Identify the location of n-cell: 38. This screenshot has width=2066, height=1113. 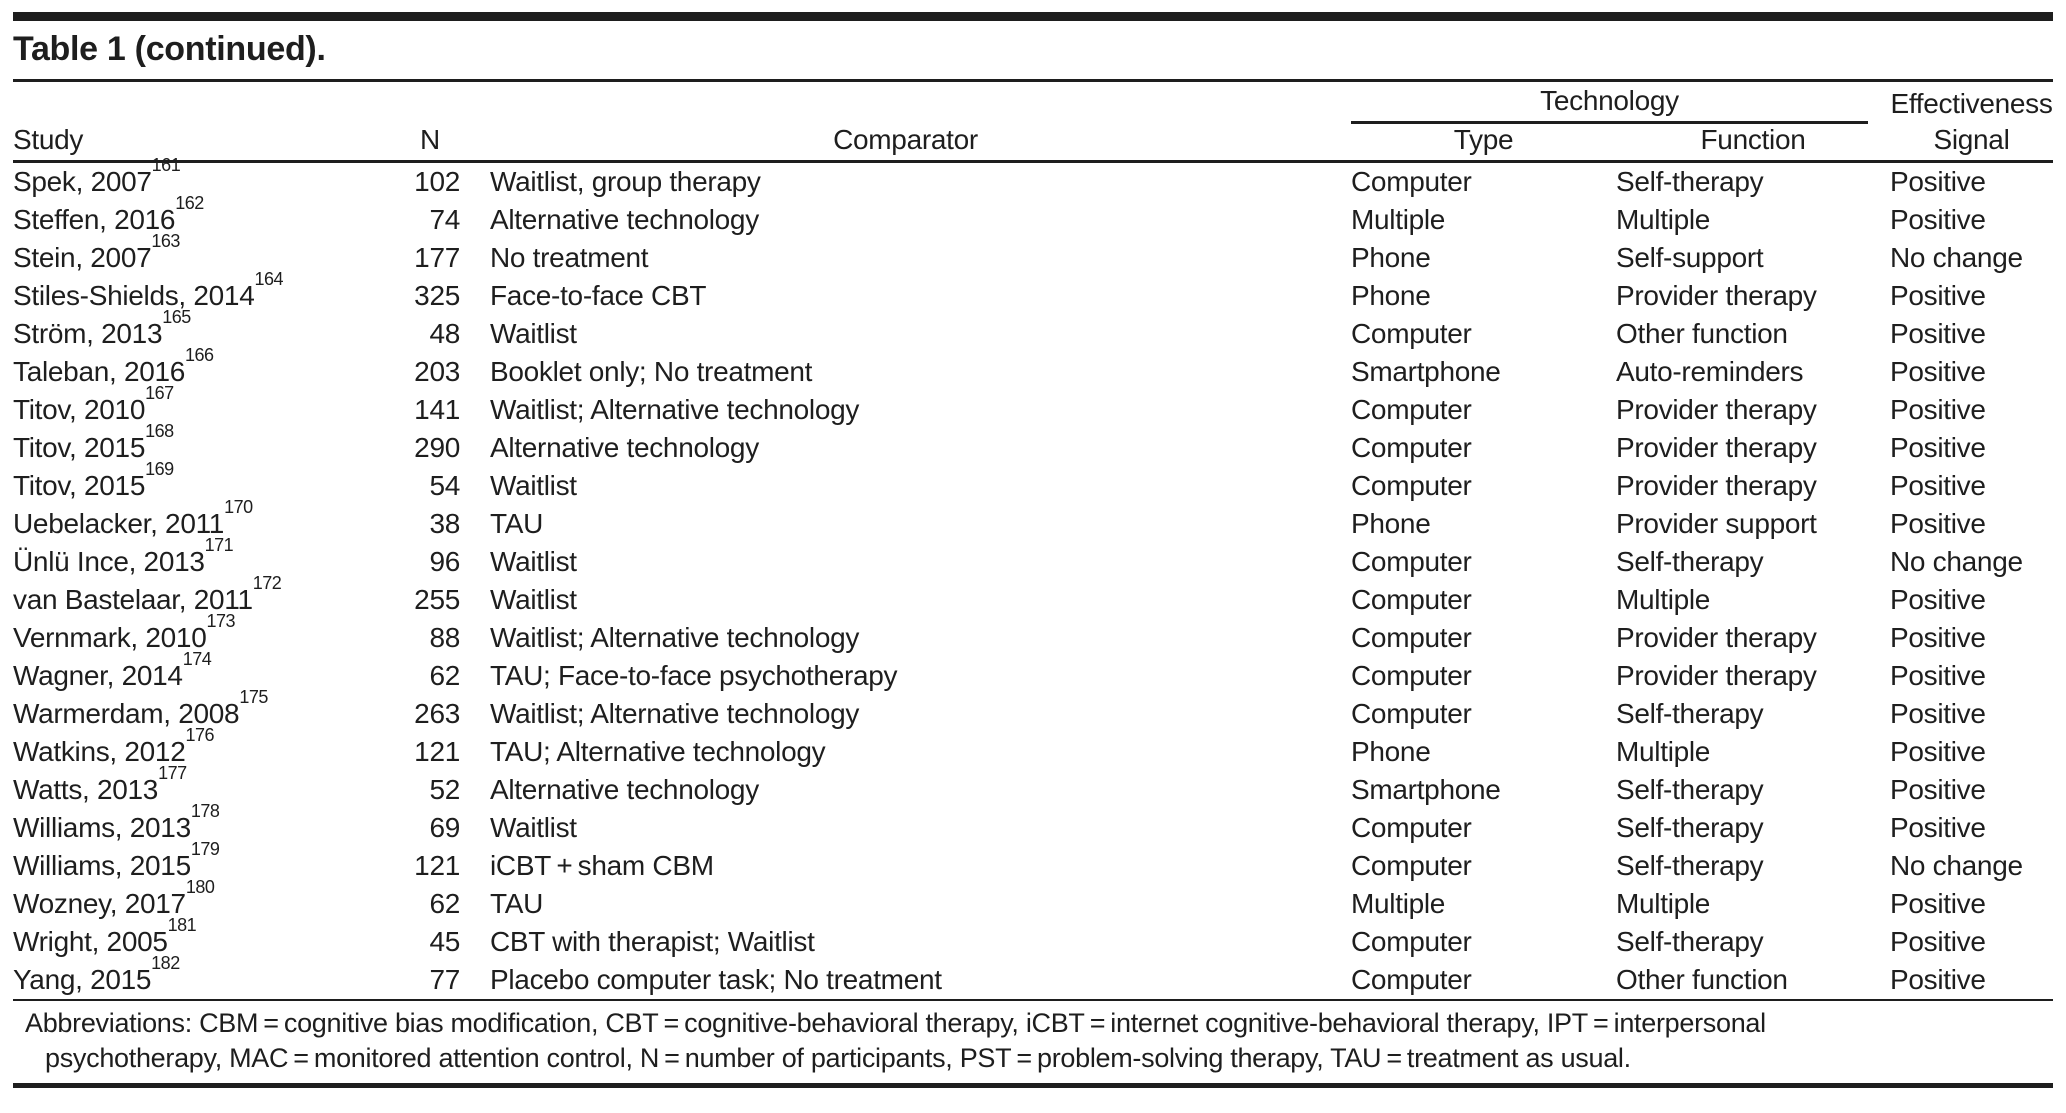
(444, 523).